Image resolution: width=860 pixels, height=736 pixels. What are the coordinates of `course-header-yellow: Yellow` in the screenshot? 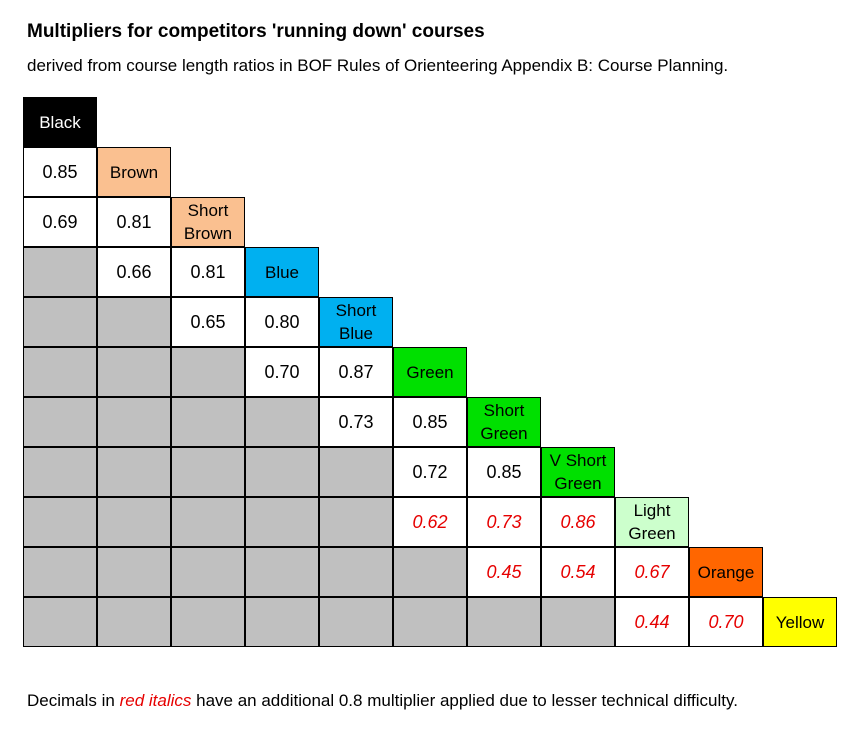 It's located at (800, 622).